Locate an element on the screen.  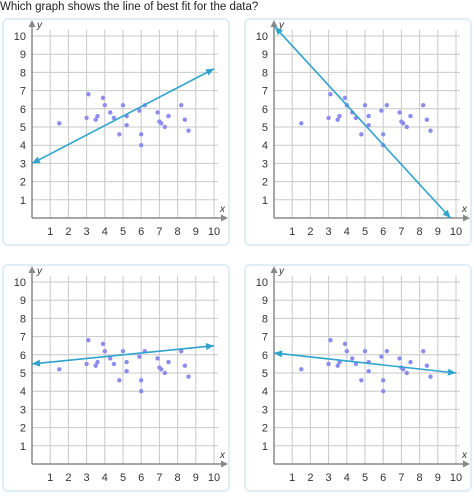
y-tick-label: 9 is located at coordinates (265, 301).